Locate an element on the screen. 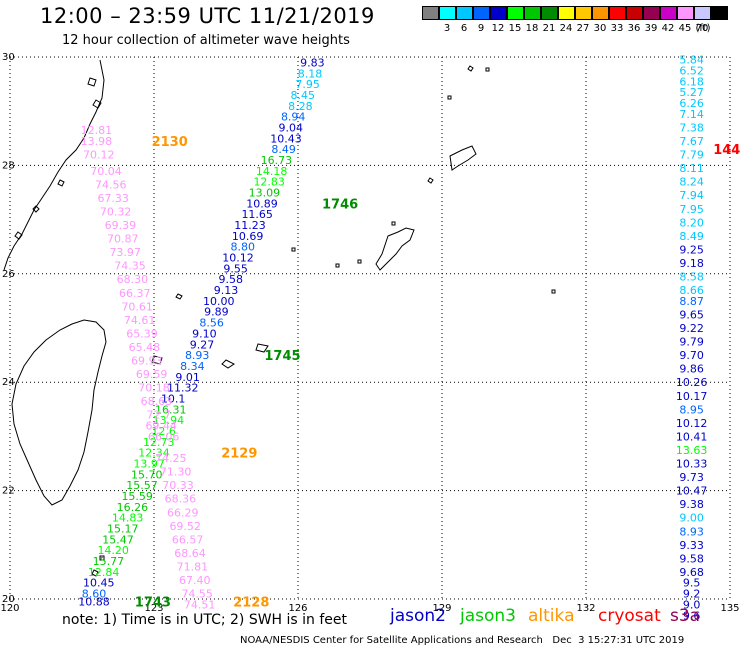 This screenshot has width=740, height=650. wave-height-value: 9.68 is located at coordinates (691, 572).